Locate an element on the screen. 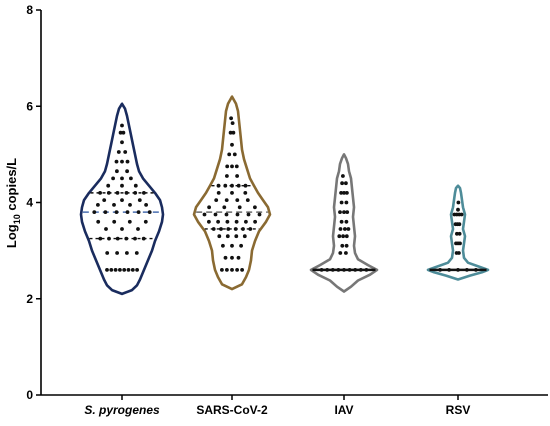 This screenshot has width=550, height=426. y-axis-title-subscript: 10 is located at coordinates (17, 219).